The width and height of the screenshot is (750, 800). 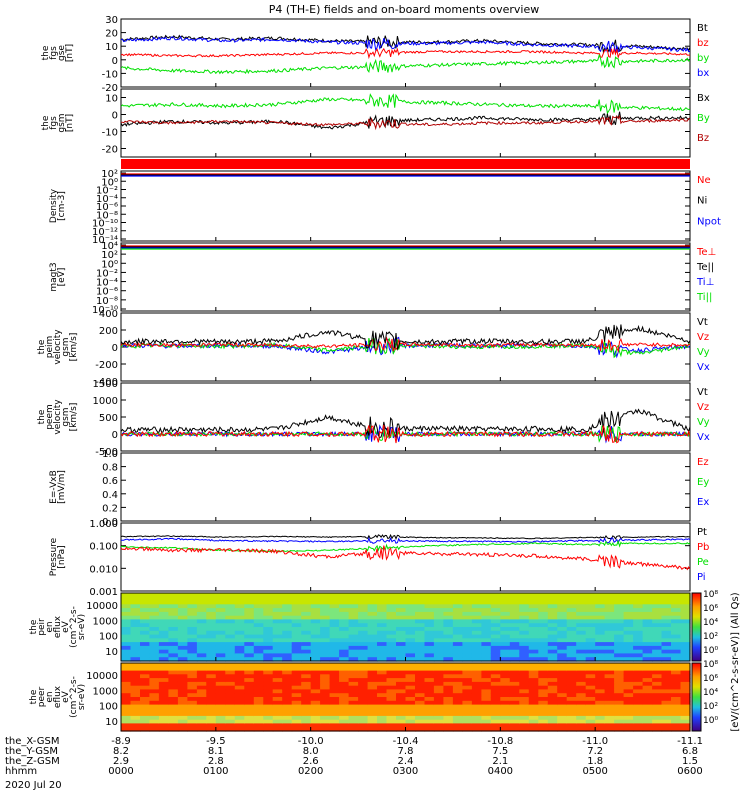 What do you see at coordinates (705, 282) in the screenshot?
I see `legend-Ti⊥: Ti⊥` at bounding box center [705, 282].